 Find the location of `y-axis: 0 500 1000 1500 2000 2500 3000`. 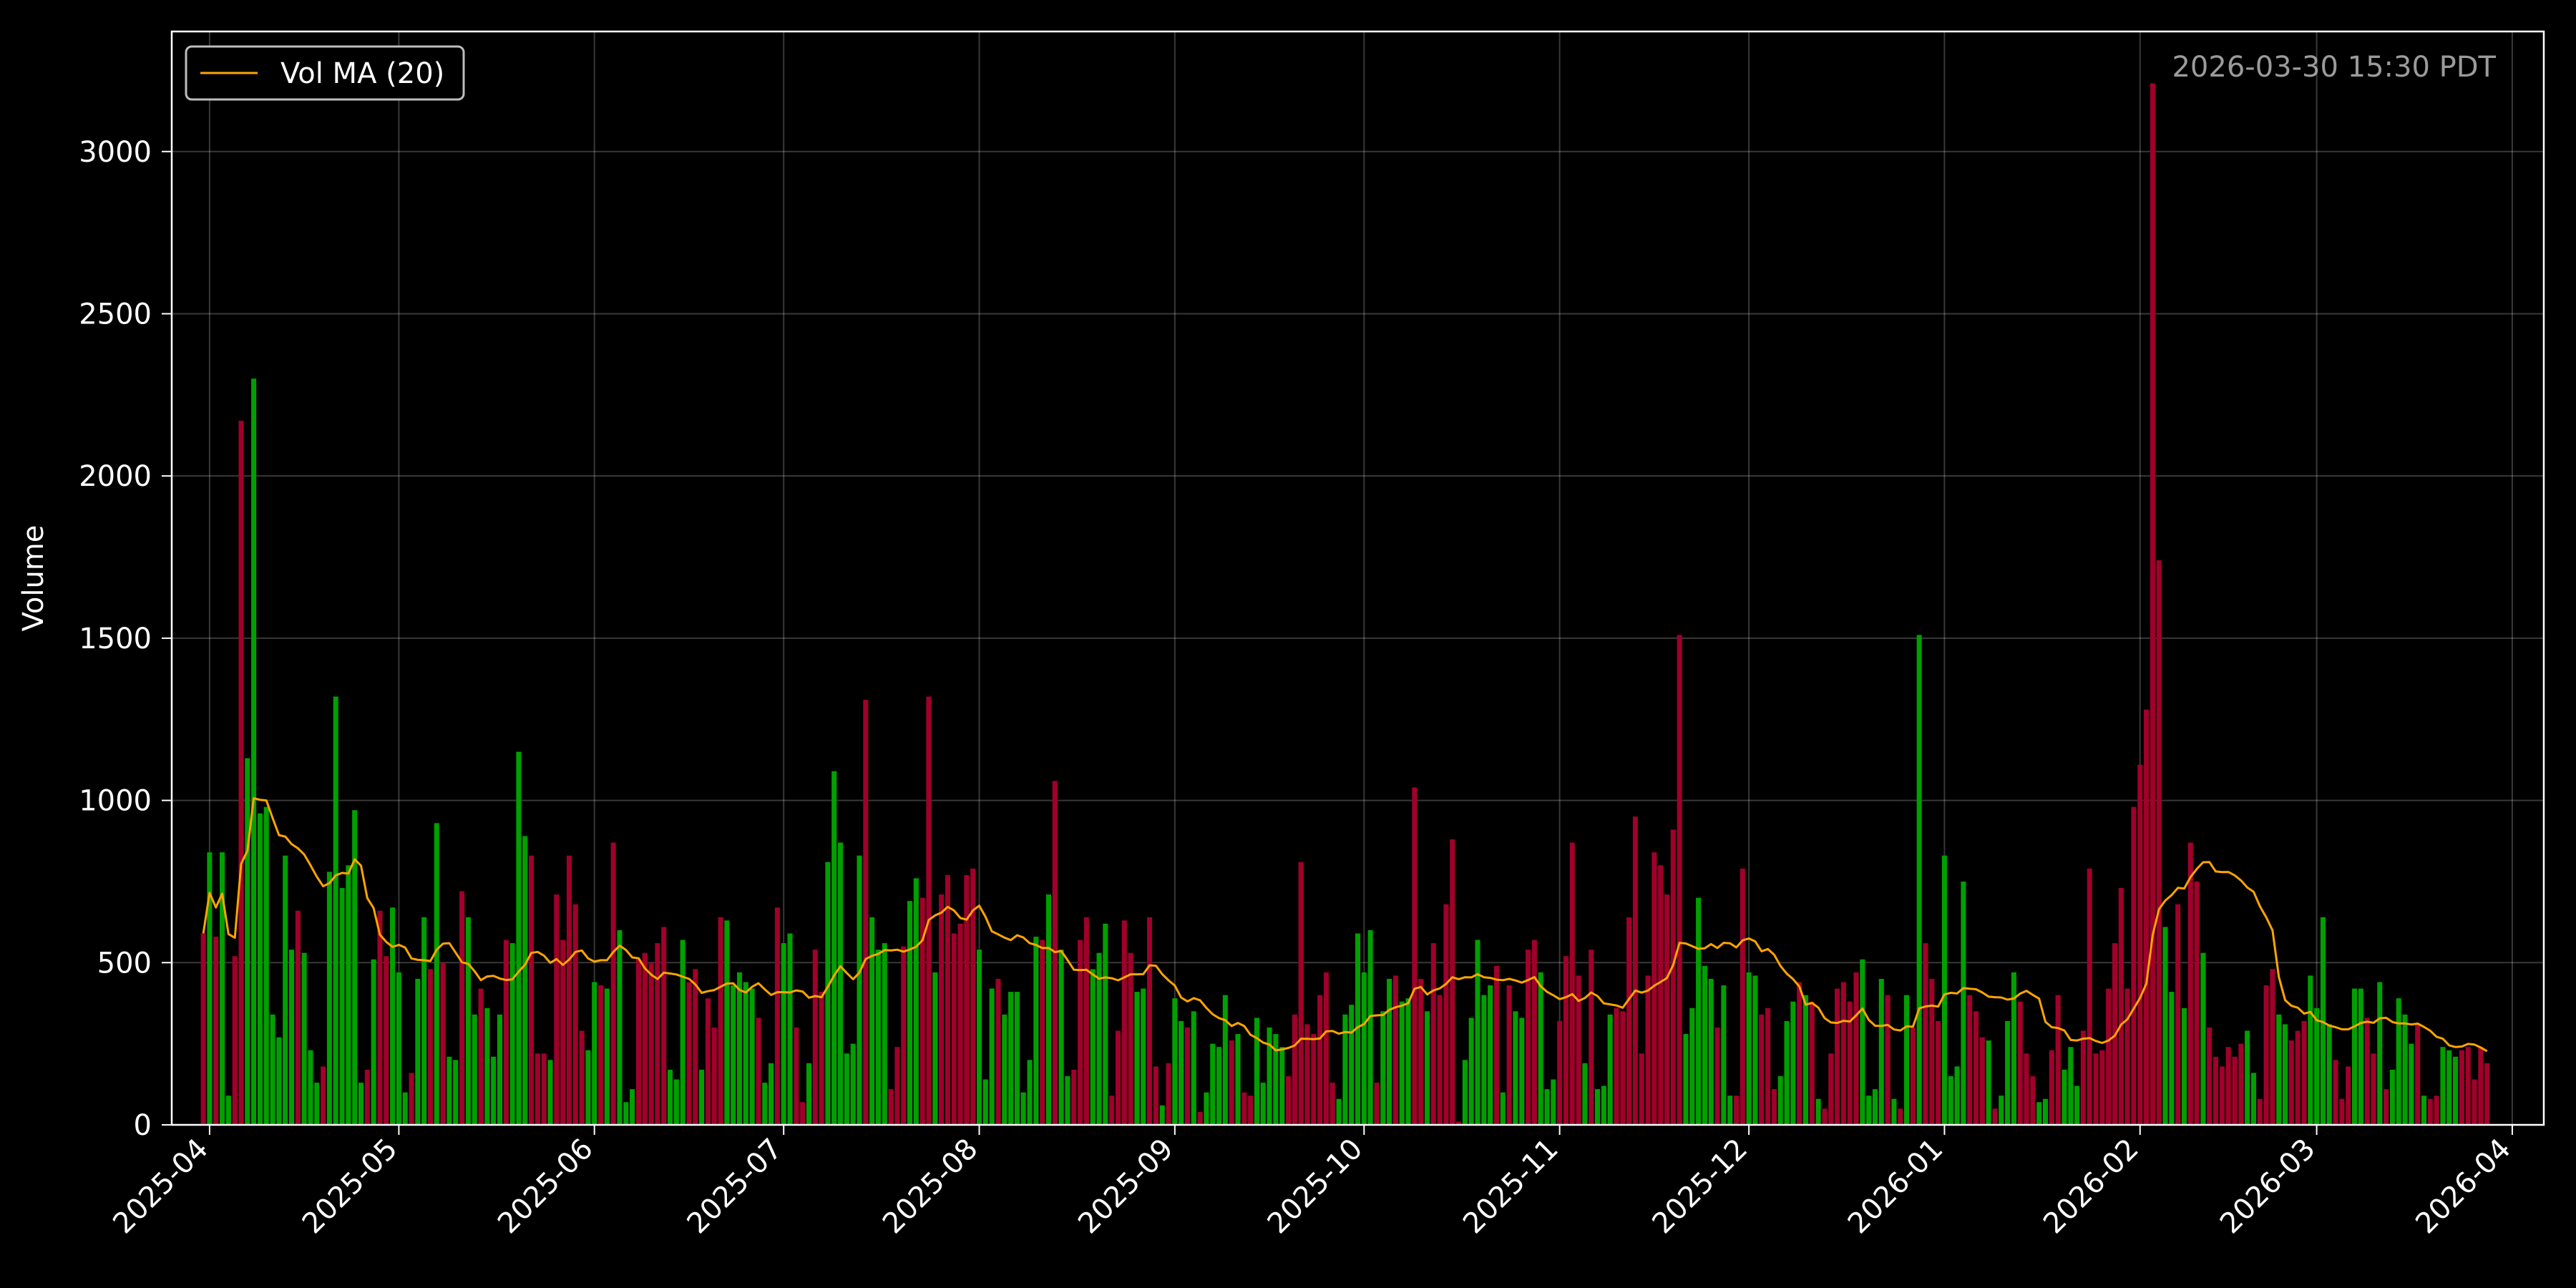

y-axis: 0 500 1000 1500 2000 2500 3000 is located at coordinates (125, 639).